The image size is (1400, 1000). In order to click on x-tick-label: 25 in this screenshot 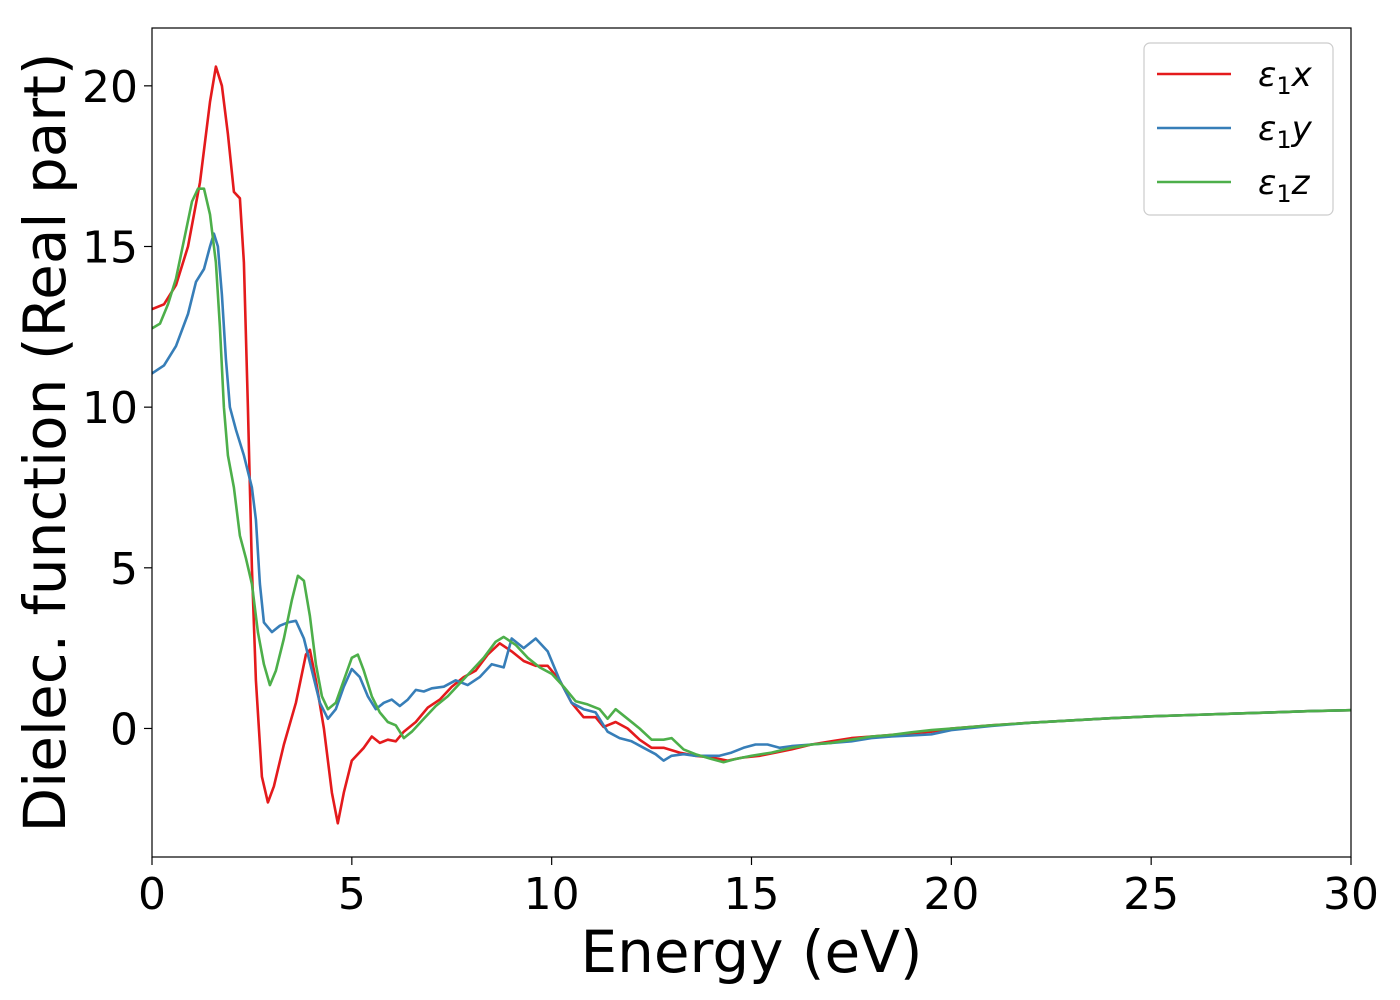, I will do `click(1151, 894)`.